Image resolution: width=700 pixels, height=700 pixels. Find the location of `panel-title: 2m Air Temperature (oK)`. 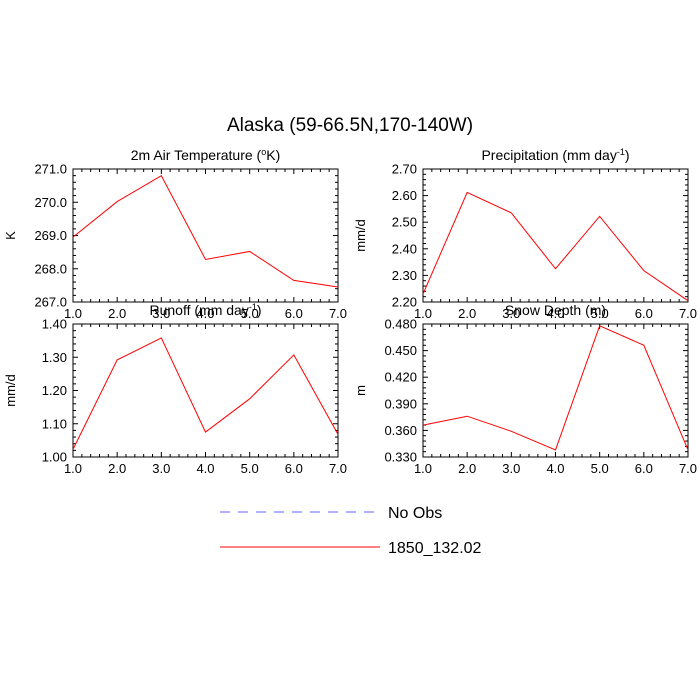

panel-title: 2m Air Temperature (oK) is located at coordinates (205, 155).